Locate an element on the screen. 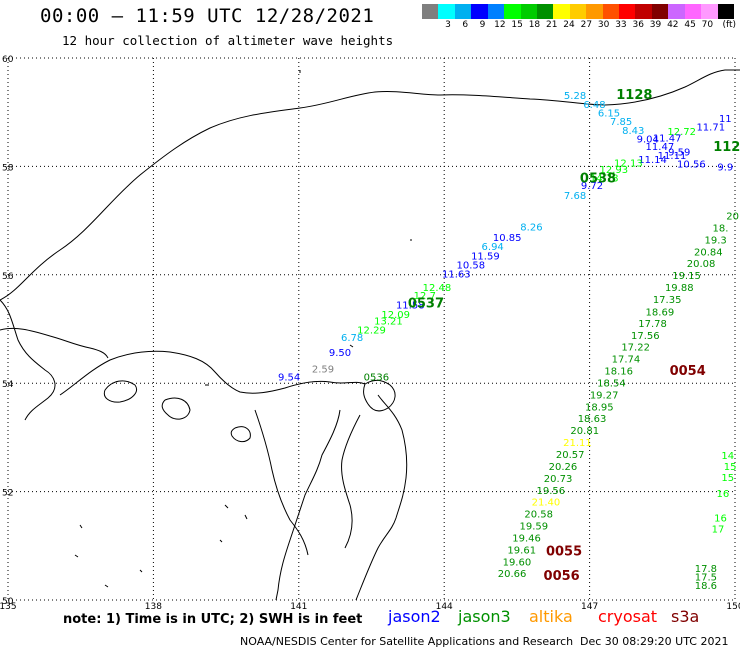 This screenshot has height=650, width=740. wave-height-label: 20.08 is located at coordinates (701, 264).